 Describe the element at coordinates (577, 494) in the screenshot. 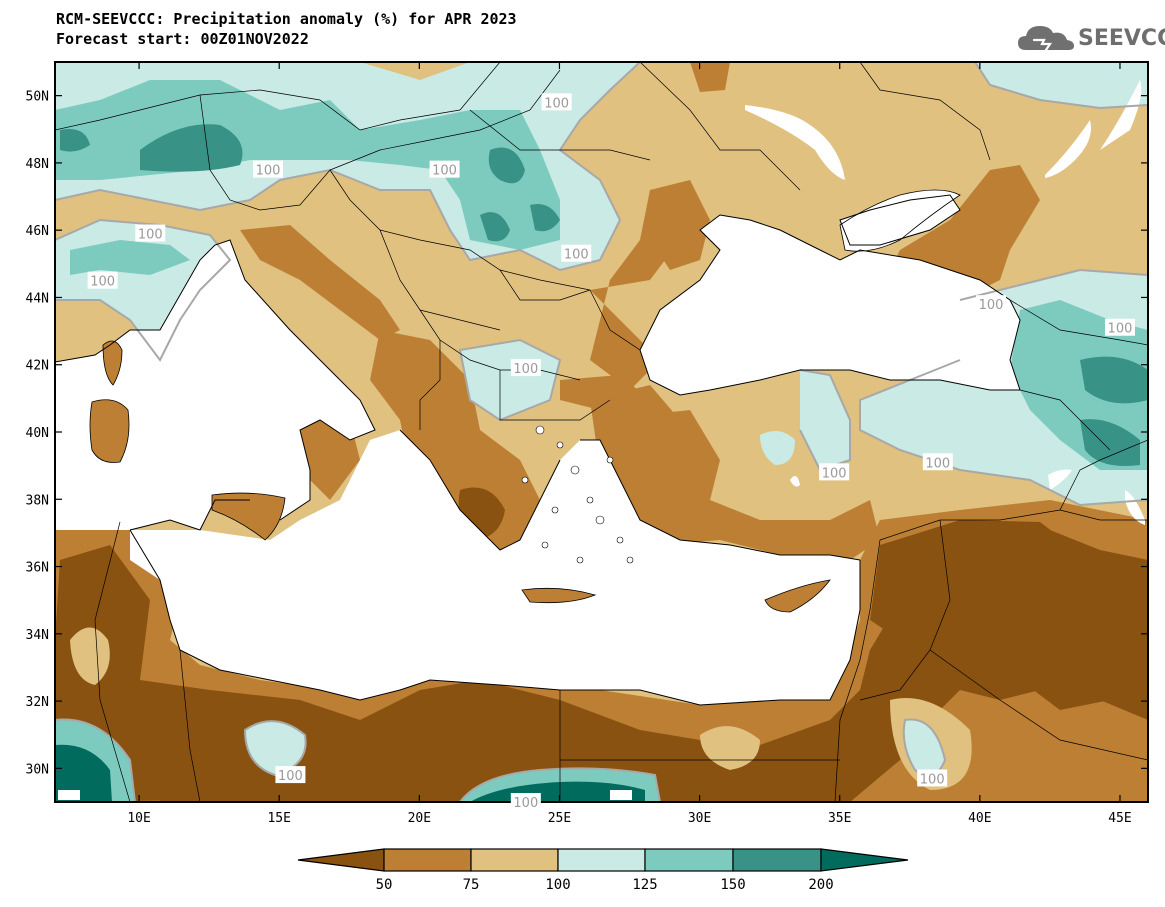

I see `aegean-islands` at that location.